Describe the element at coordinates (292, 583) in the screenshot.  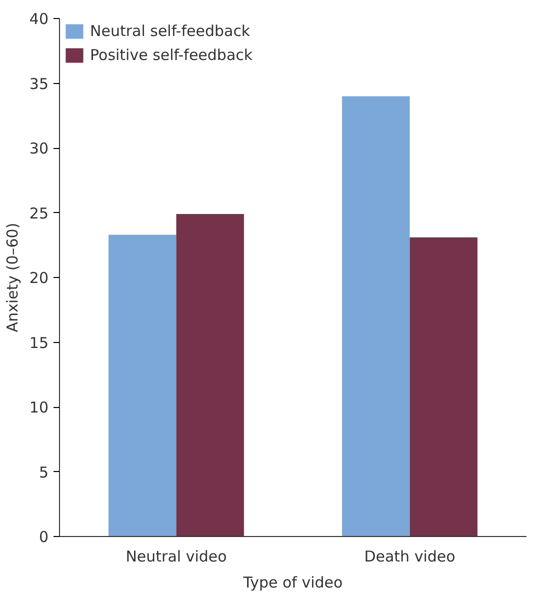
I see `x-axis-title: Type of video` at that location.